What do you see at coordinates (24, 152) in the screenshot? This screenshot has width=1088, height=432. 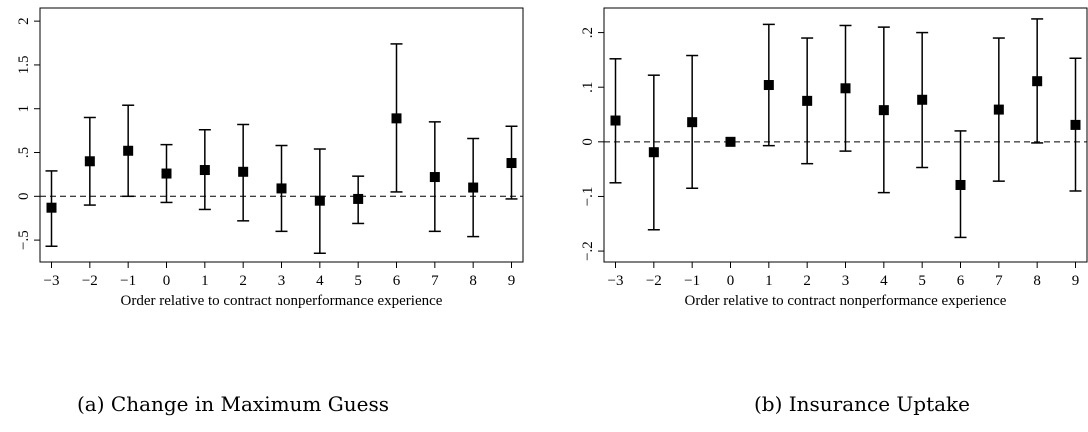 I see `y-tick-label: .5` at bounding box center [24, 152].